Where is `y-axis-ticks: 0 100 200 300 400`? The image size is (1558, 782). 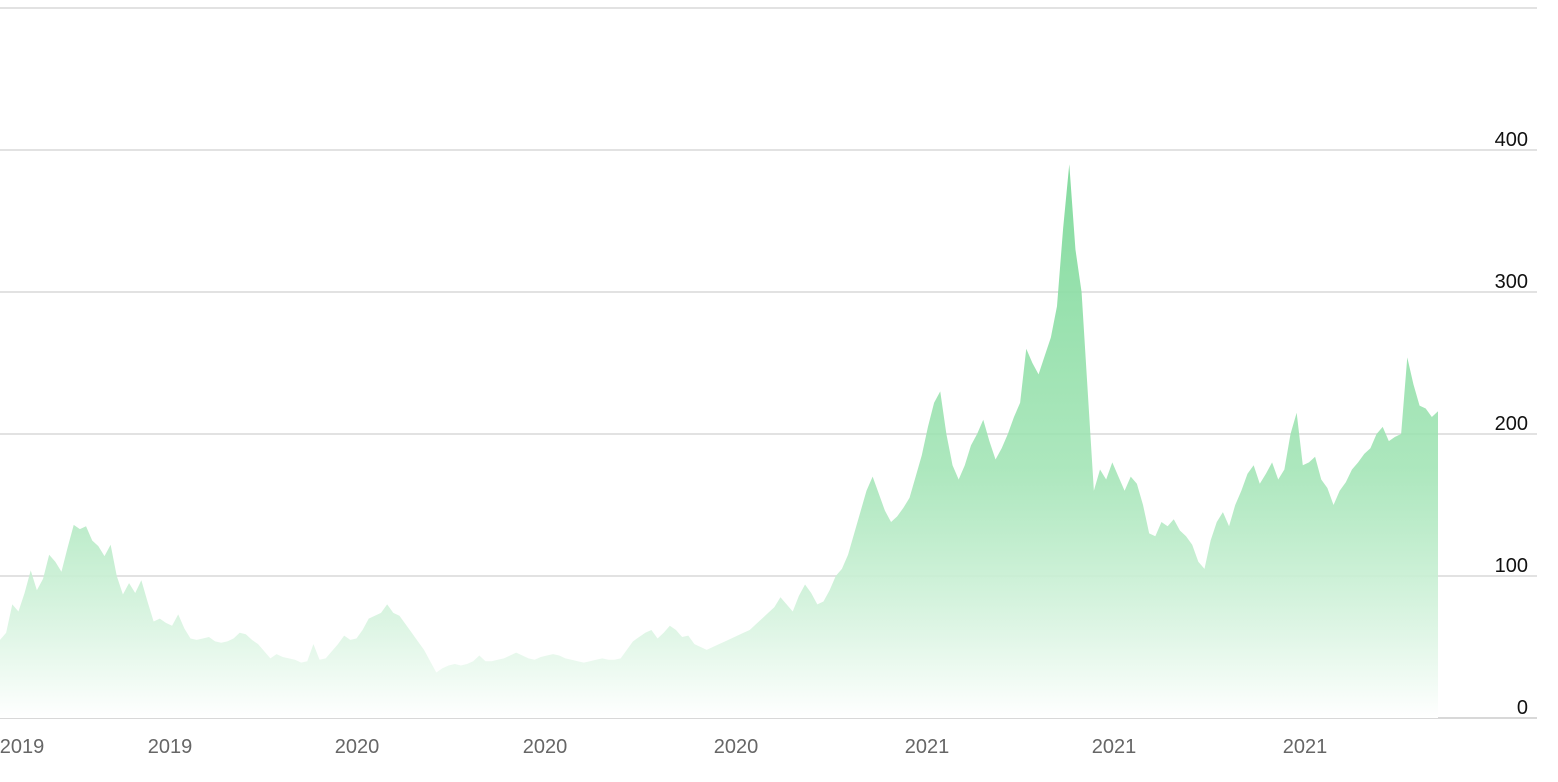 y-axis-ticks: 0 100 200 300 400 is located at coordinates (1511, 424).